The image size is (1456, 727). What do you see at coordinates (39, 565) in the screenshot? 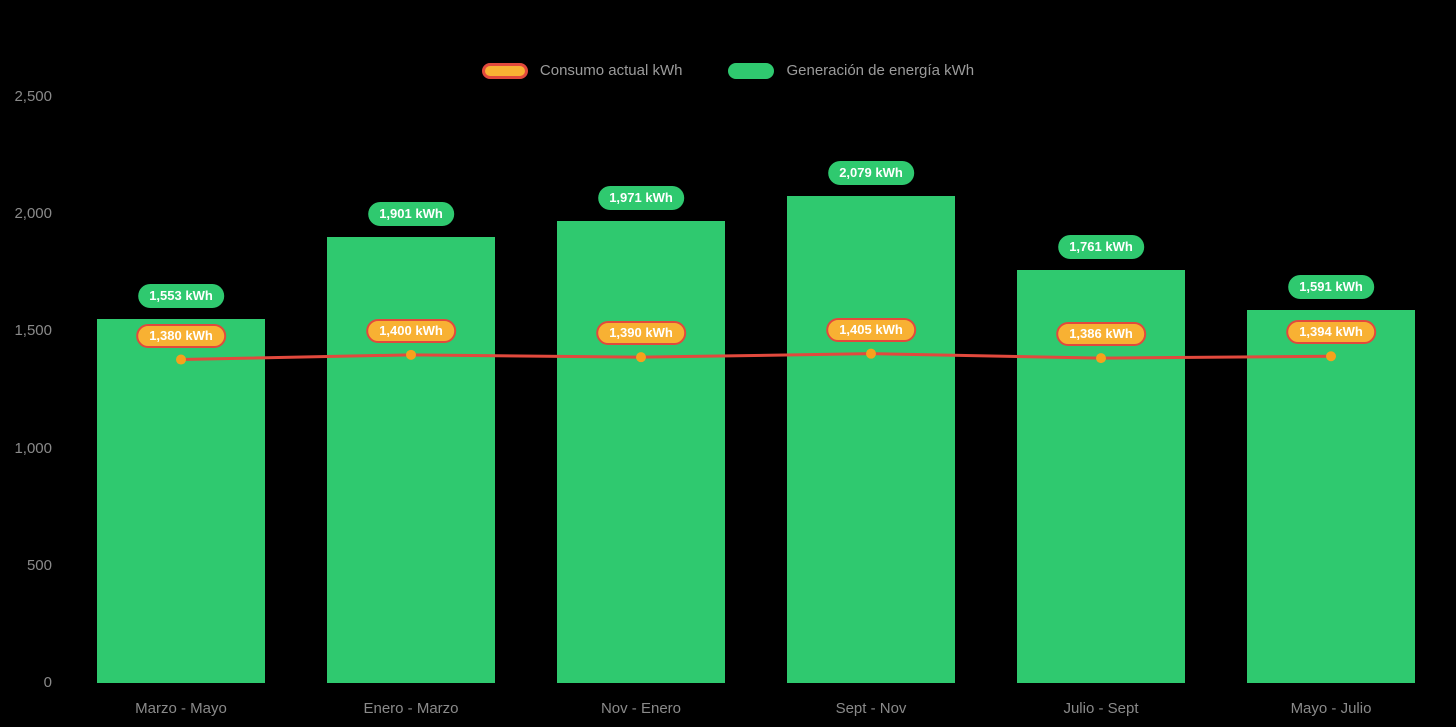
I see `y-axis-tick-label: 500` at bounding box center [39, 565].